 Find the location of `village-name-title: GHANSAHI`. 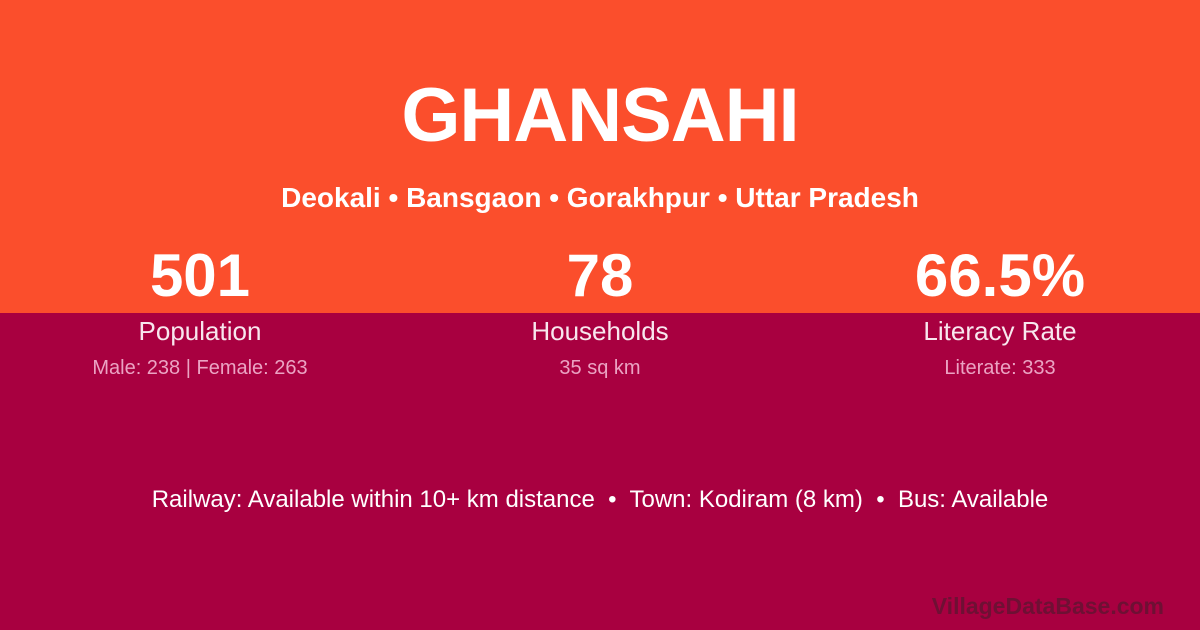

village-name-title: GHANSAHI is located at coordinates (600, 115).